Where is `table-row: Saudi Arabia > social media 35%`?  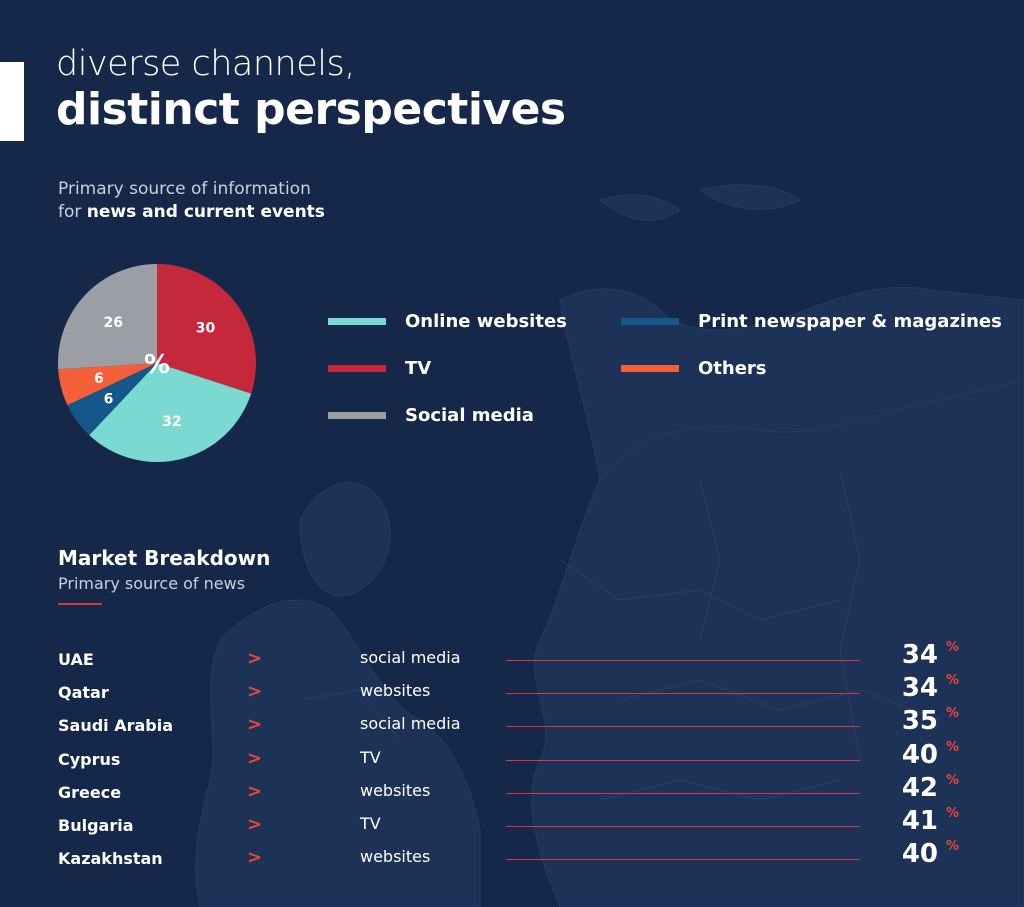 table-row: Saudi Arabia > social media 35% is located at coordinates (512, 724).